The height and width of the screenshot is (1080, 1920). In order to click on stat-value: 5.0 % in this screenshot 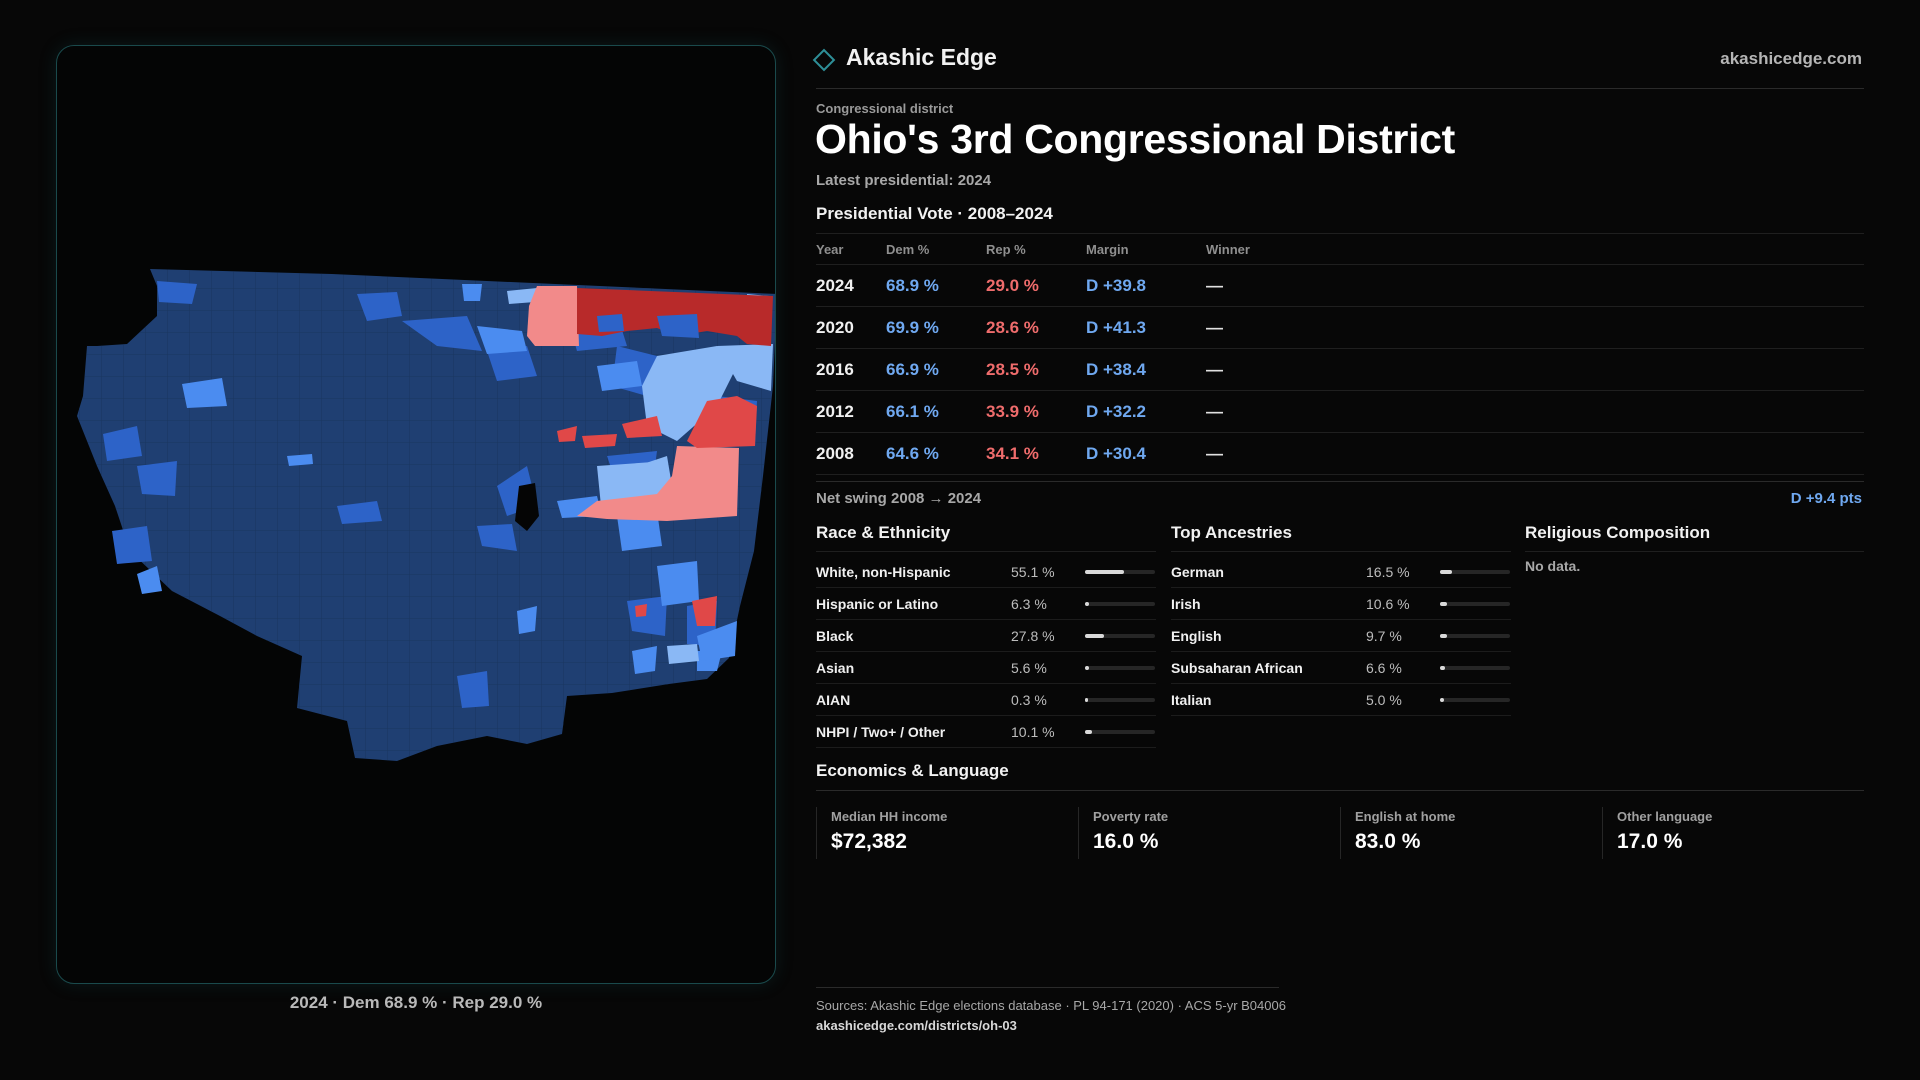, I will do `click(1384, 699)`.